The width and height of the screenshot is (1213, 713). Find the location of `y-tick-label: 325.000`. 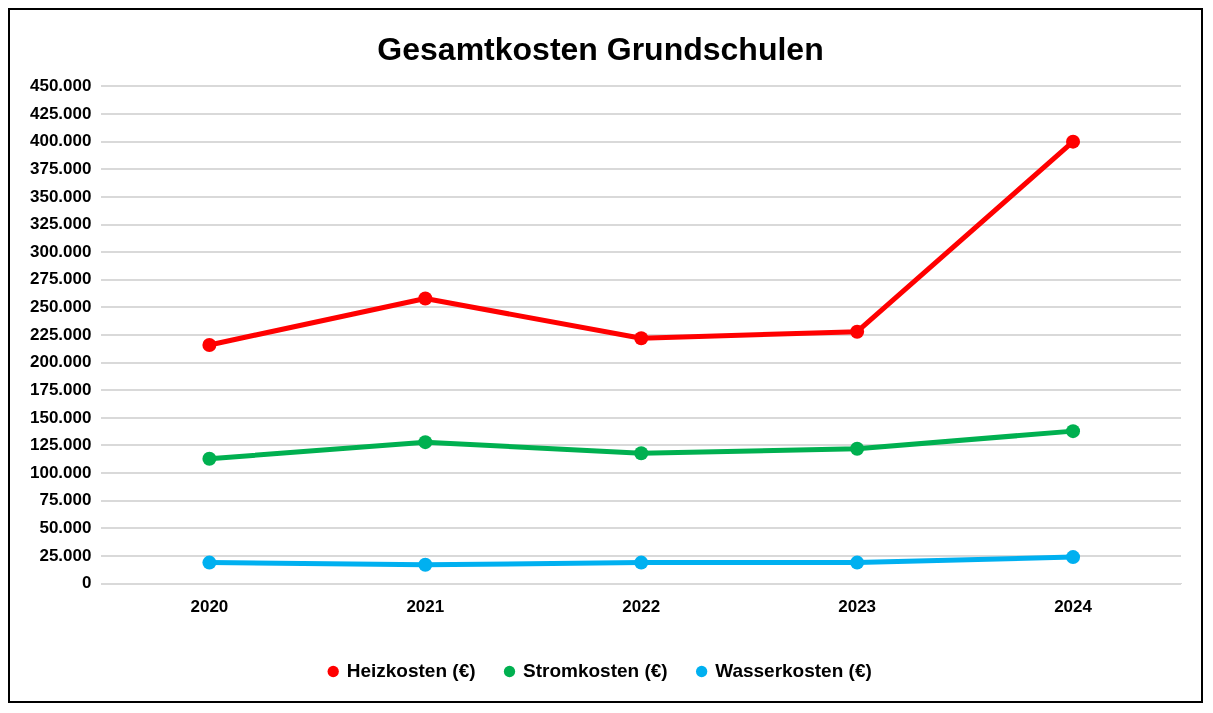

y-tick-label: 325.000 is located at coordinates (61, 224).